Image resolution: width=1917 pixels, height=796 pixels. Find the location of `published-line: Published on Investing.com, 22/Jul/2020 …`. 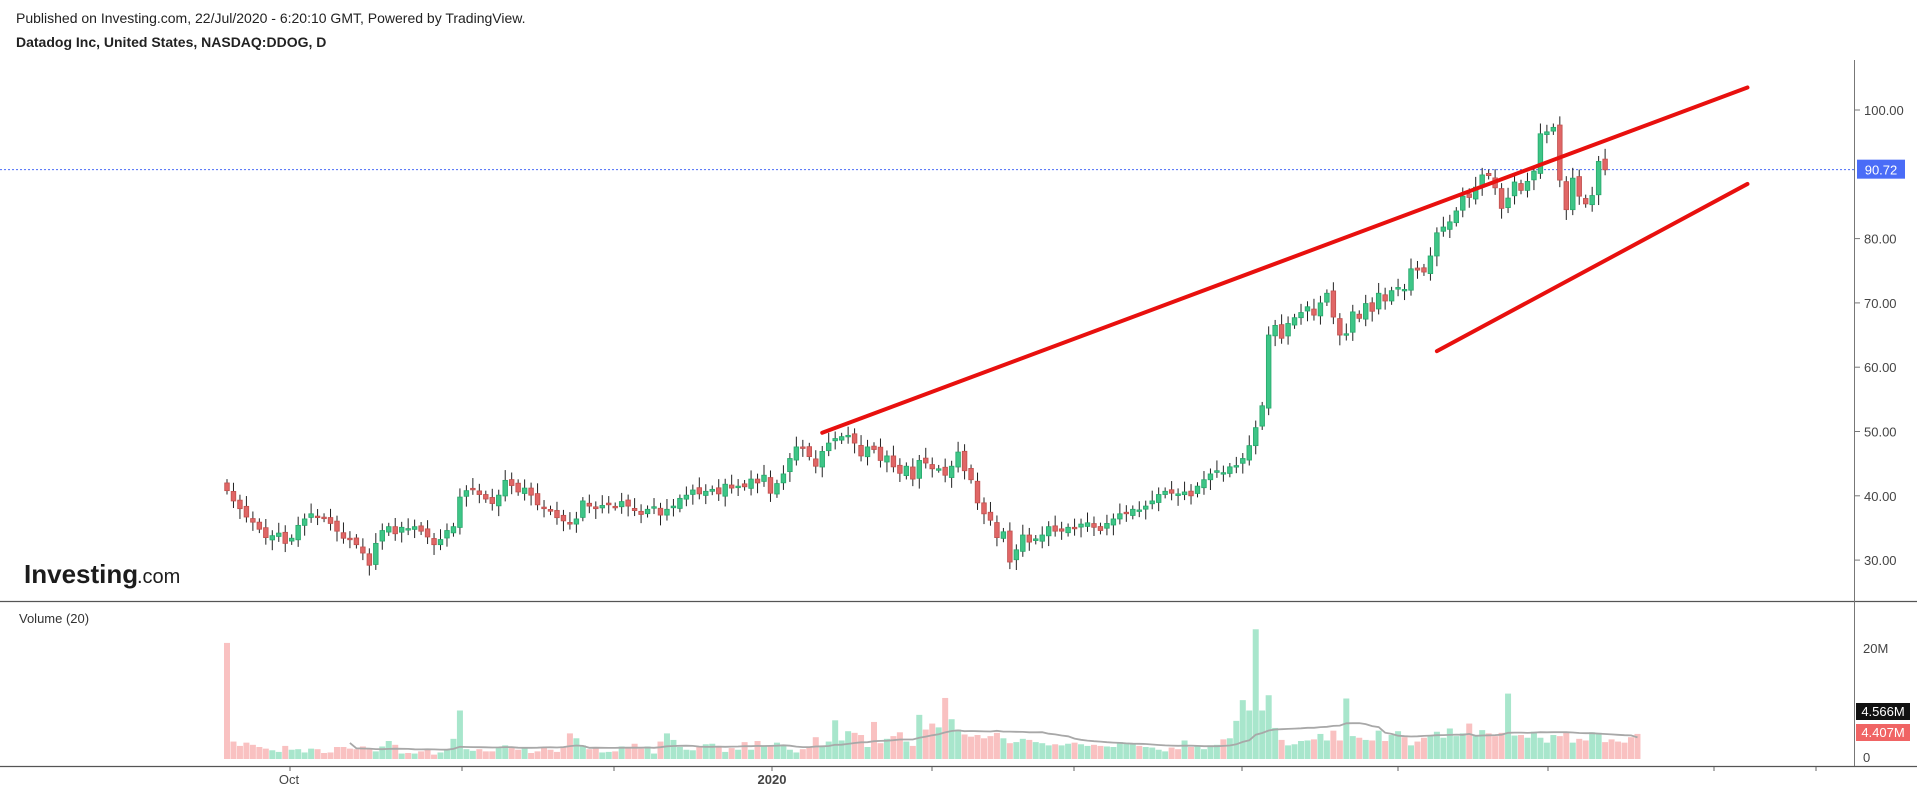

published-line: Published on Investing.com, 22/Jul/2020 … is located at coordinates (271, 18).